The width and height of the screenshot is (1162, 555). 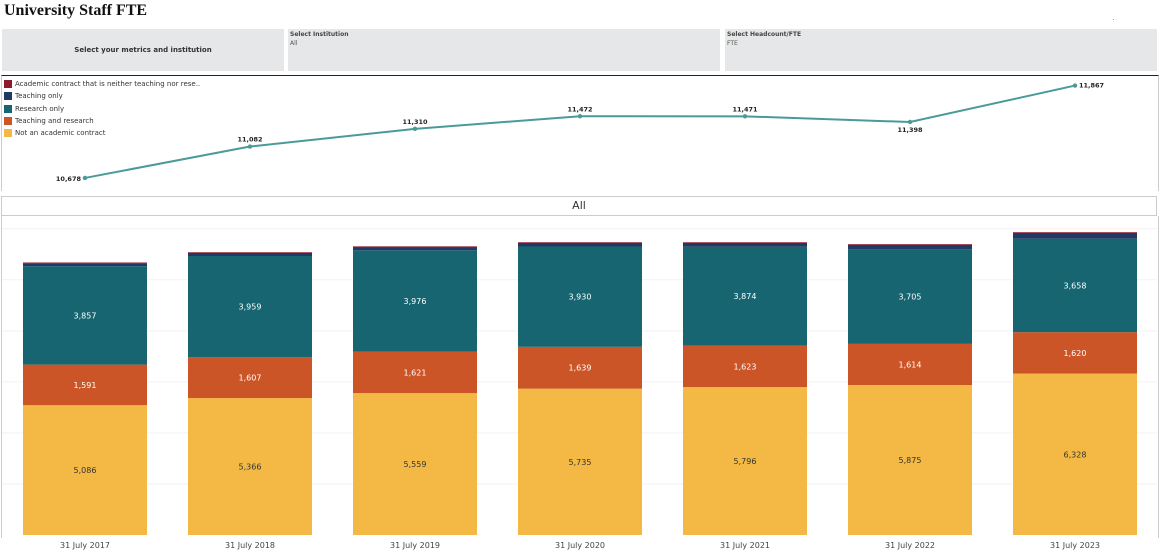 What do you see at coordinates (250, 545) in the screenshot?
I see `x-tick-label: 31 July 2018` at bounding box center [250, 545].